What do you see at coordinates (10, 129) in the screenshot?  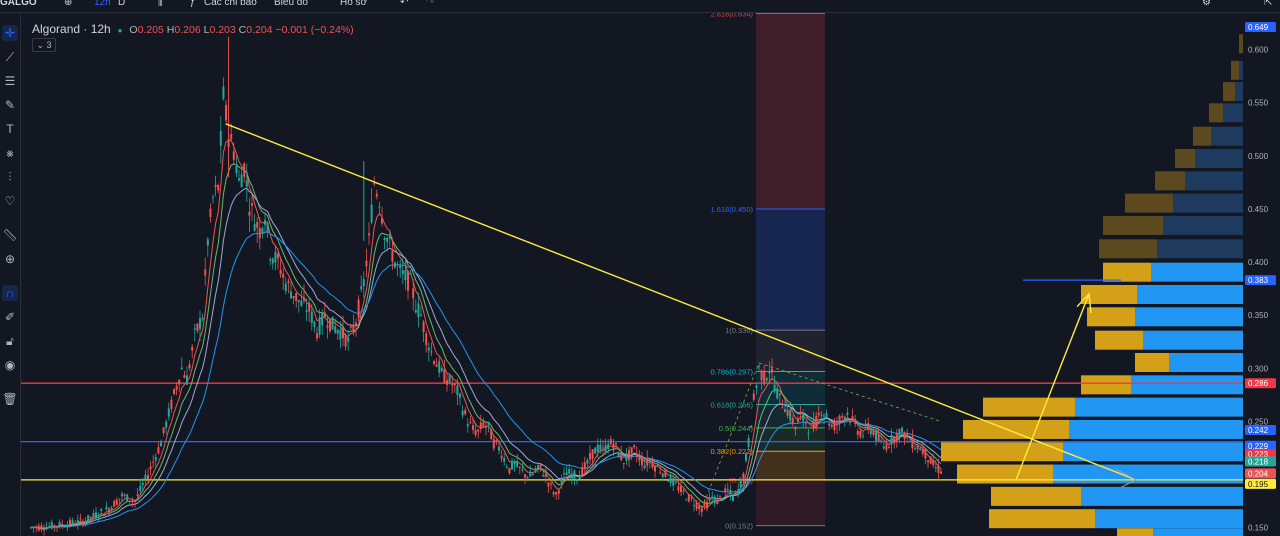 I see `text-icon: T` at bounding box center [10, 129].